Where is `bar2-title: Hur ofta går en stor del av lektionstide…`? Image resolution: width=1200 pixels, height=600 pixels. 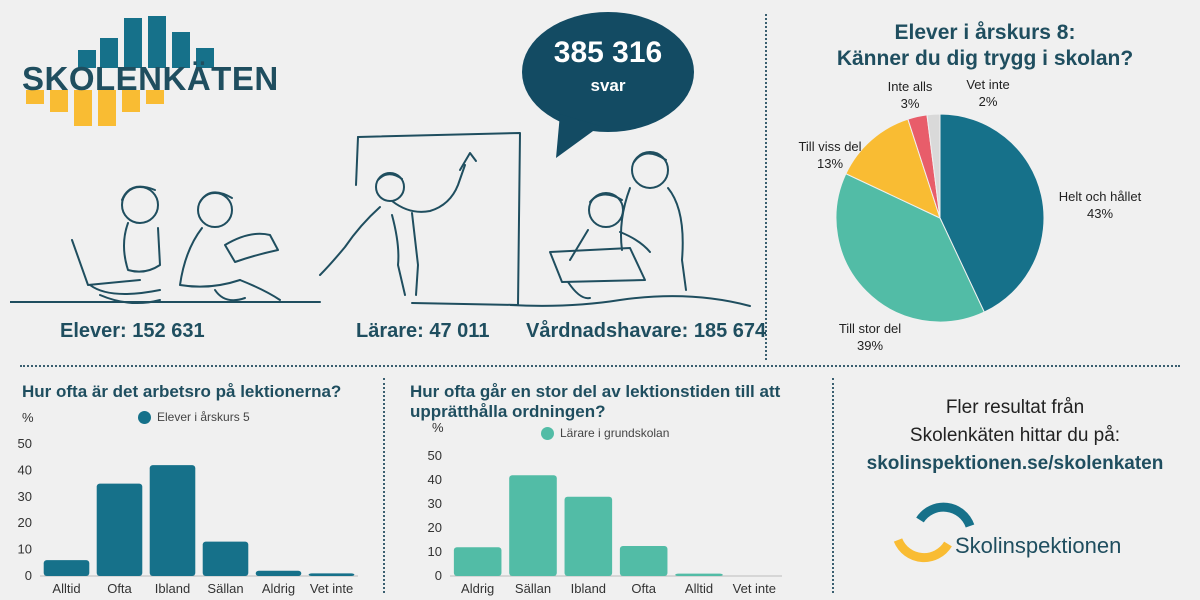 bar2-title: Hur ofta går en stor del av lektionstide… is located at coordinates (595, 401).